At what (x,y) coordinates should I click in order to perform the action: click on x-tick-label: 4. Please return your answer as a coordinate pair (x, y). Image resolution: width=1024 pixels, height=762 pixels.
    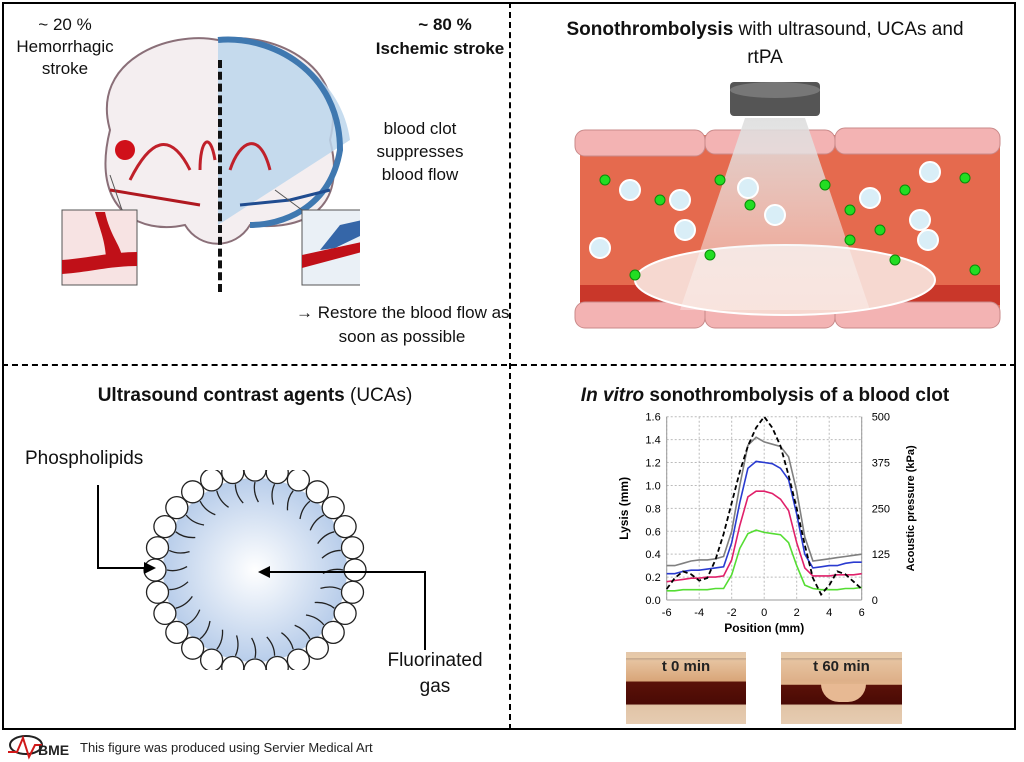
    Looking at the image, I should click on (829, 613).